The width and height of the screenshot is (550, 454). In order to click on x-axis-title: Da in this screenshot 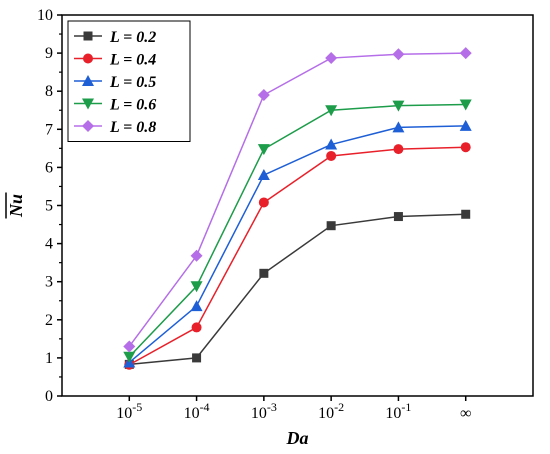, I will do `click(297, 438)`.